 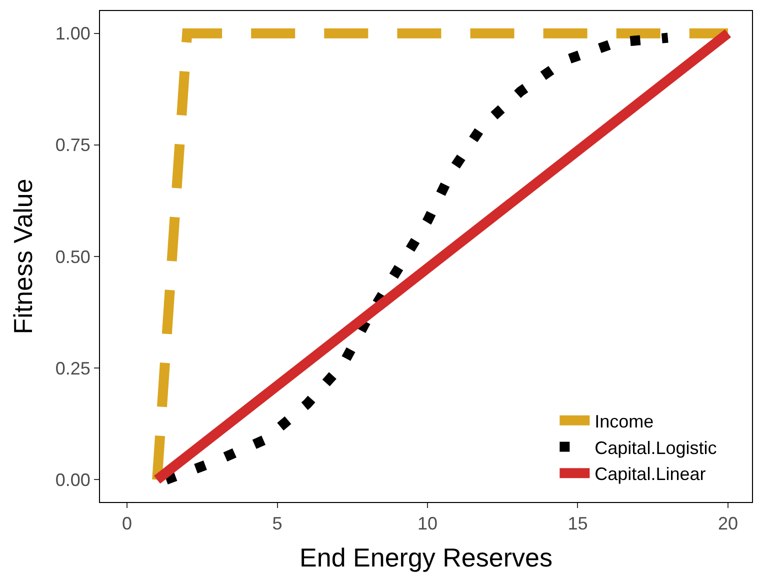 I want to click on x-tick-label: 0, so click(x=127, y=524).